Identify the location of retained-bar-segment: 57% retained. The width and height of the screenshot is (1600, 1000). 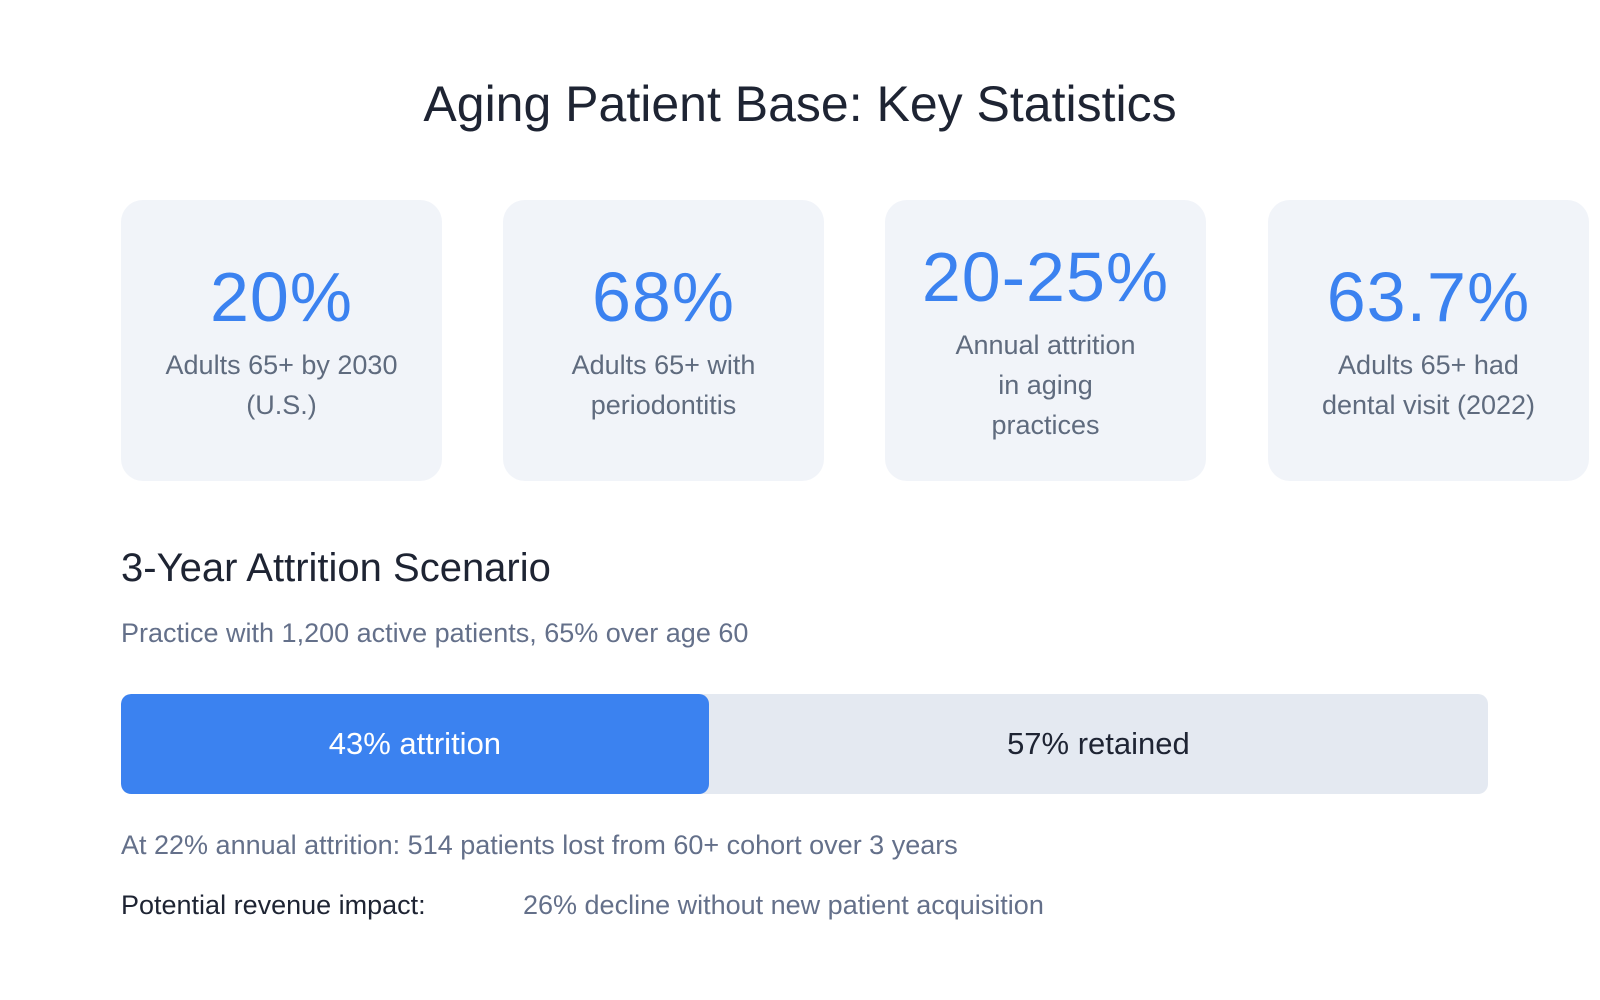
(1098, 744).